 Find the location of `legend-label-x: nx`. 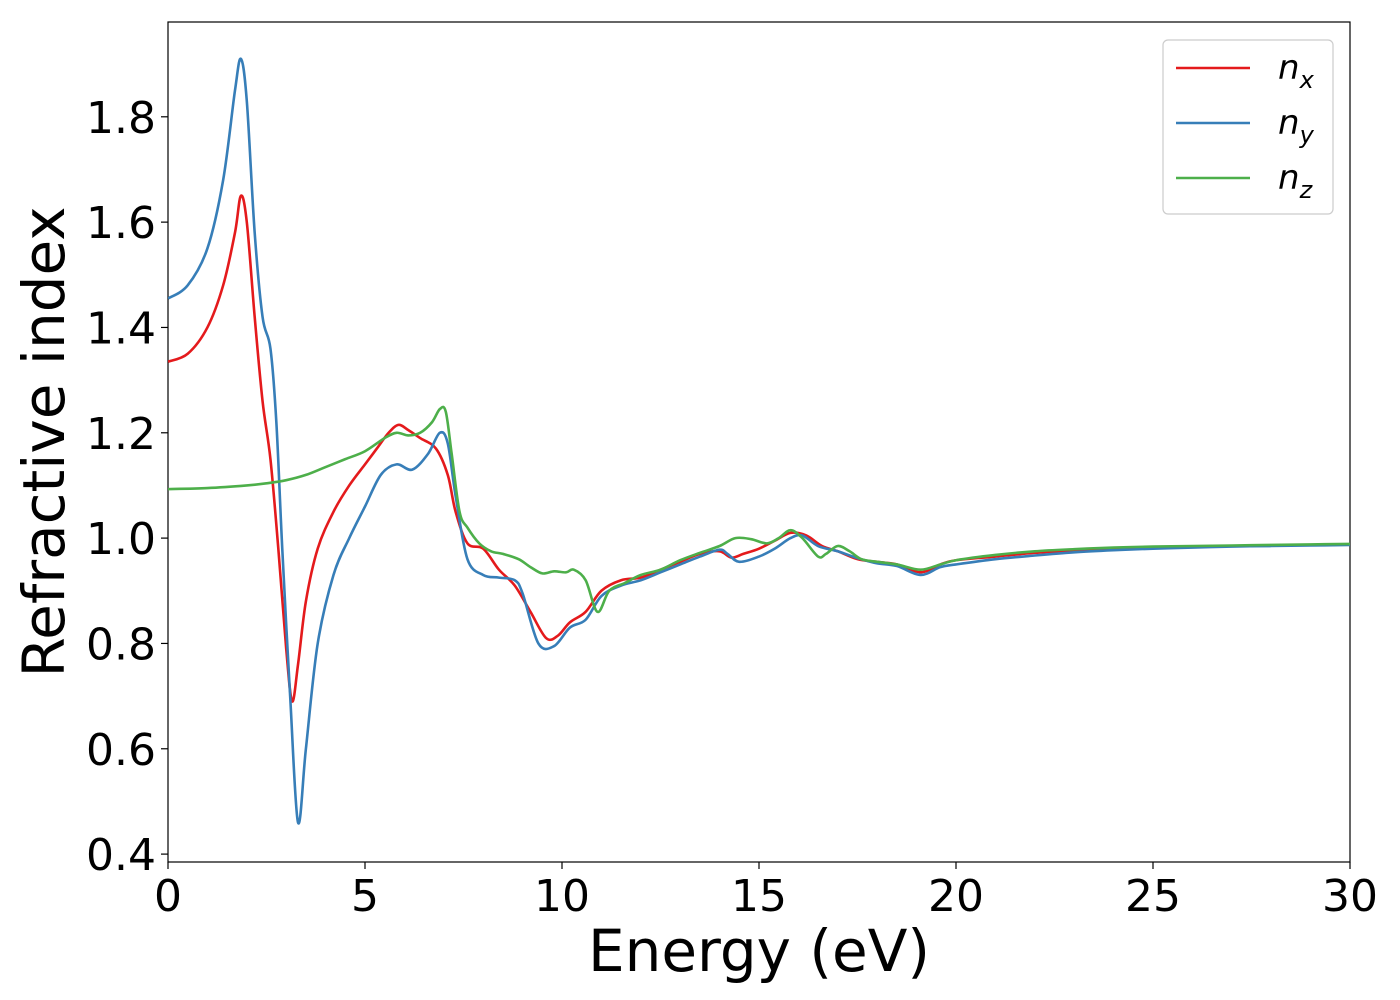

legend-label-x: nx is located at coordinates (1296, 71).